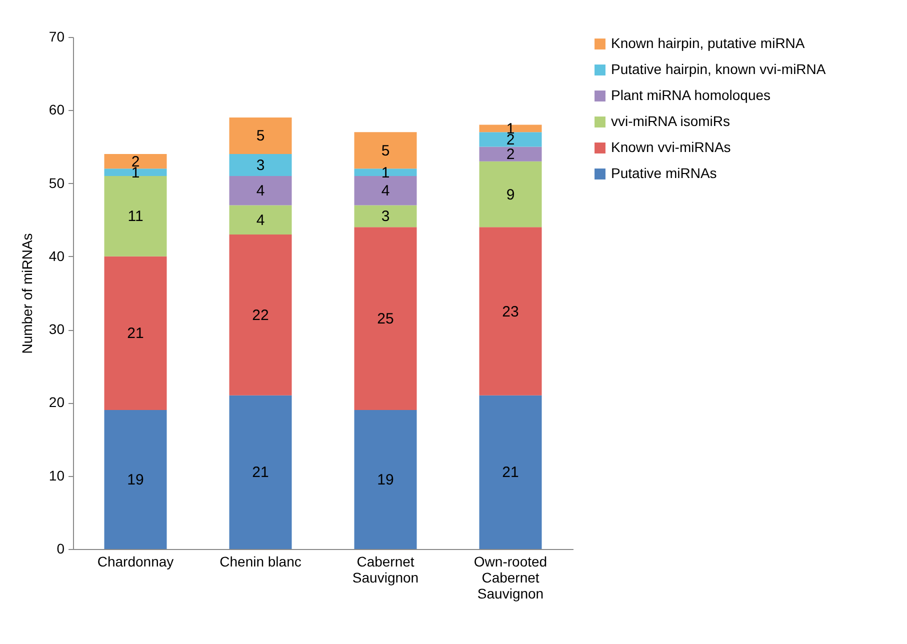  I want to click on y-tick-label: 30, so click(56, 329).